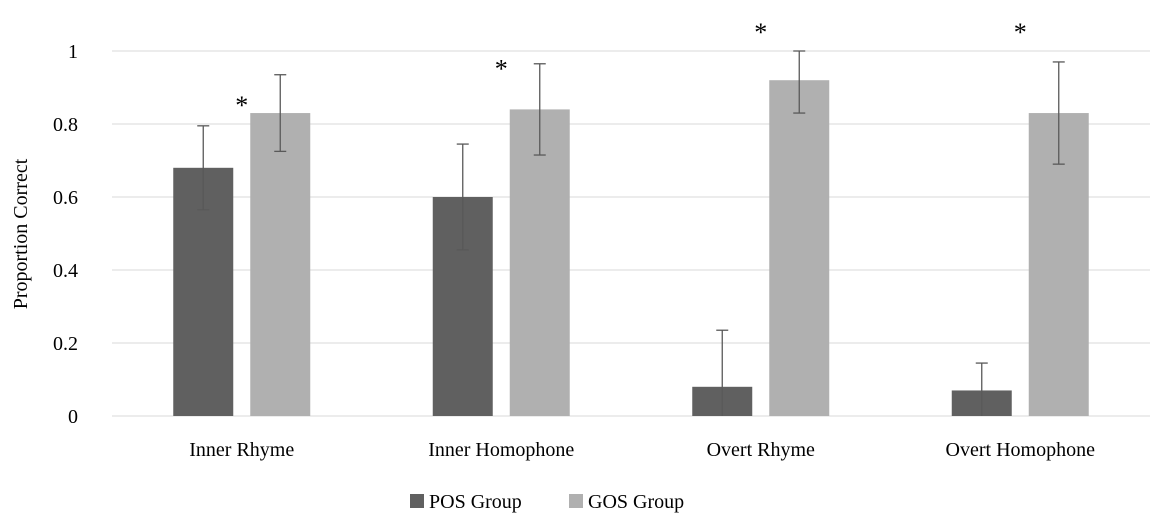 The width and height of the screenshot is (1167, 525). I want to click on y-tick-label: 0.6, so click(65, 198).